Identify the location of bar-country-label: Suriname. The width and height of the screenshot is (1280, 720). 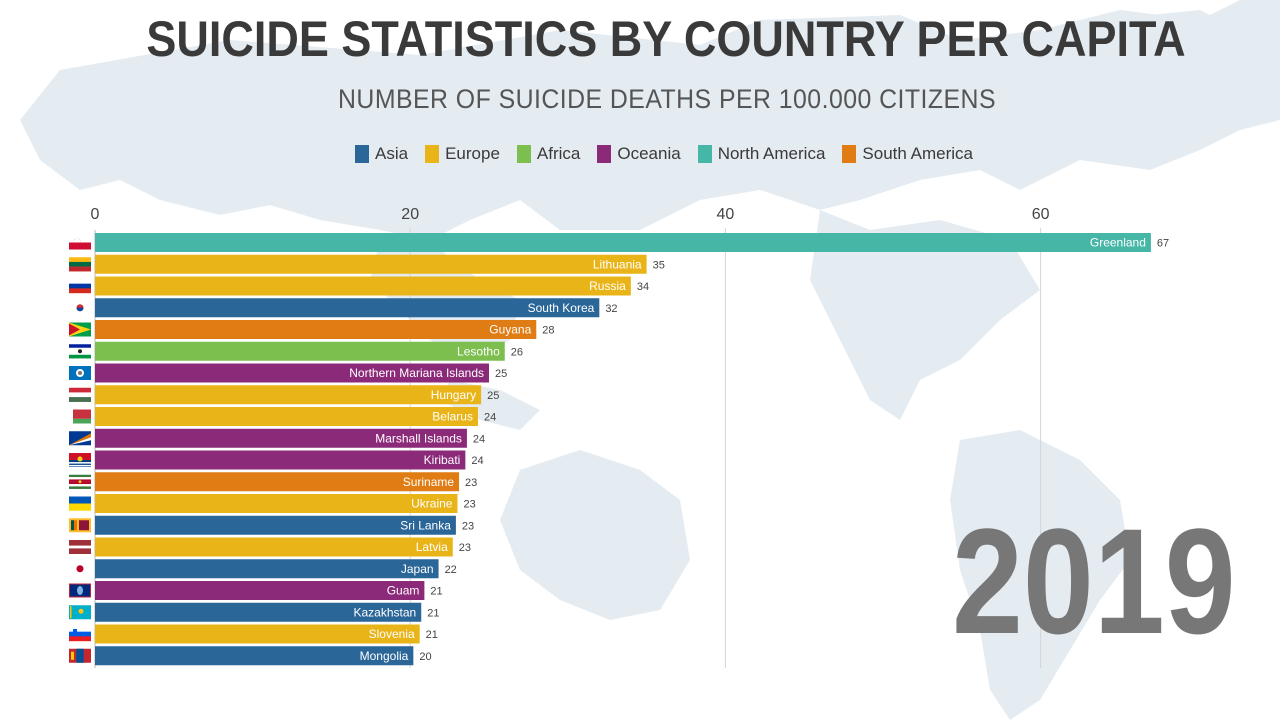
(429, 482).